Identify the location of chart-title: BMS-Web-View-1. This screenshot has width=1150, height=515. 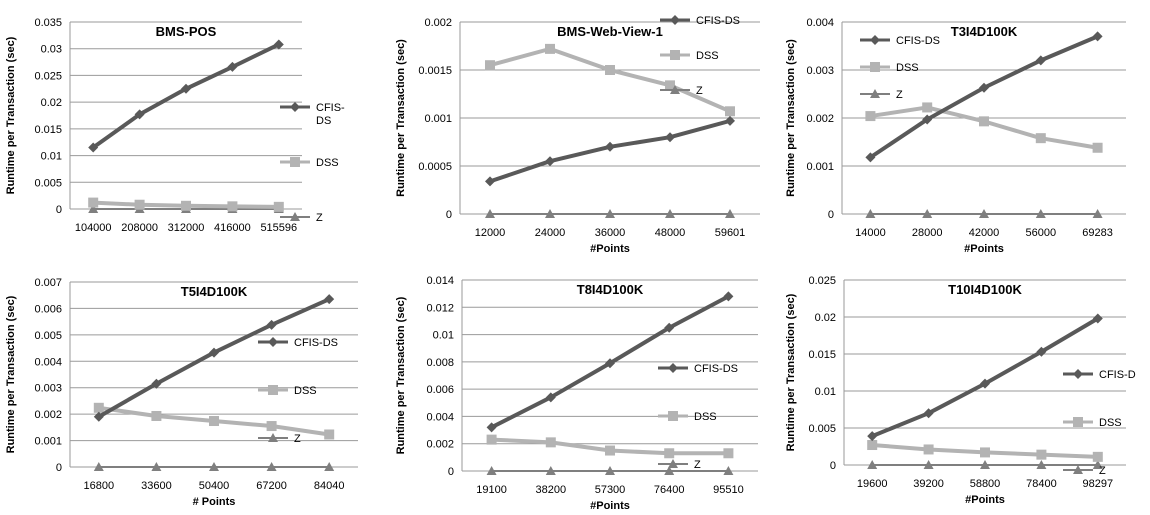
(610, 31).